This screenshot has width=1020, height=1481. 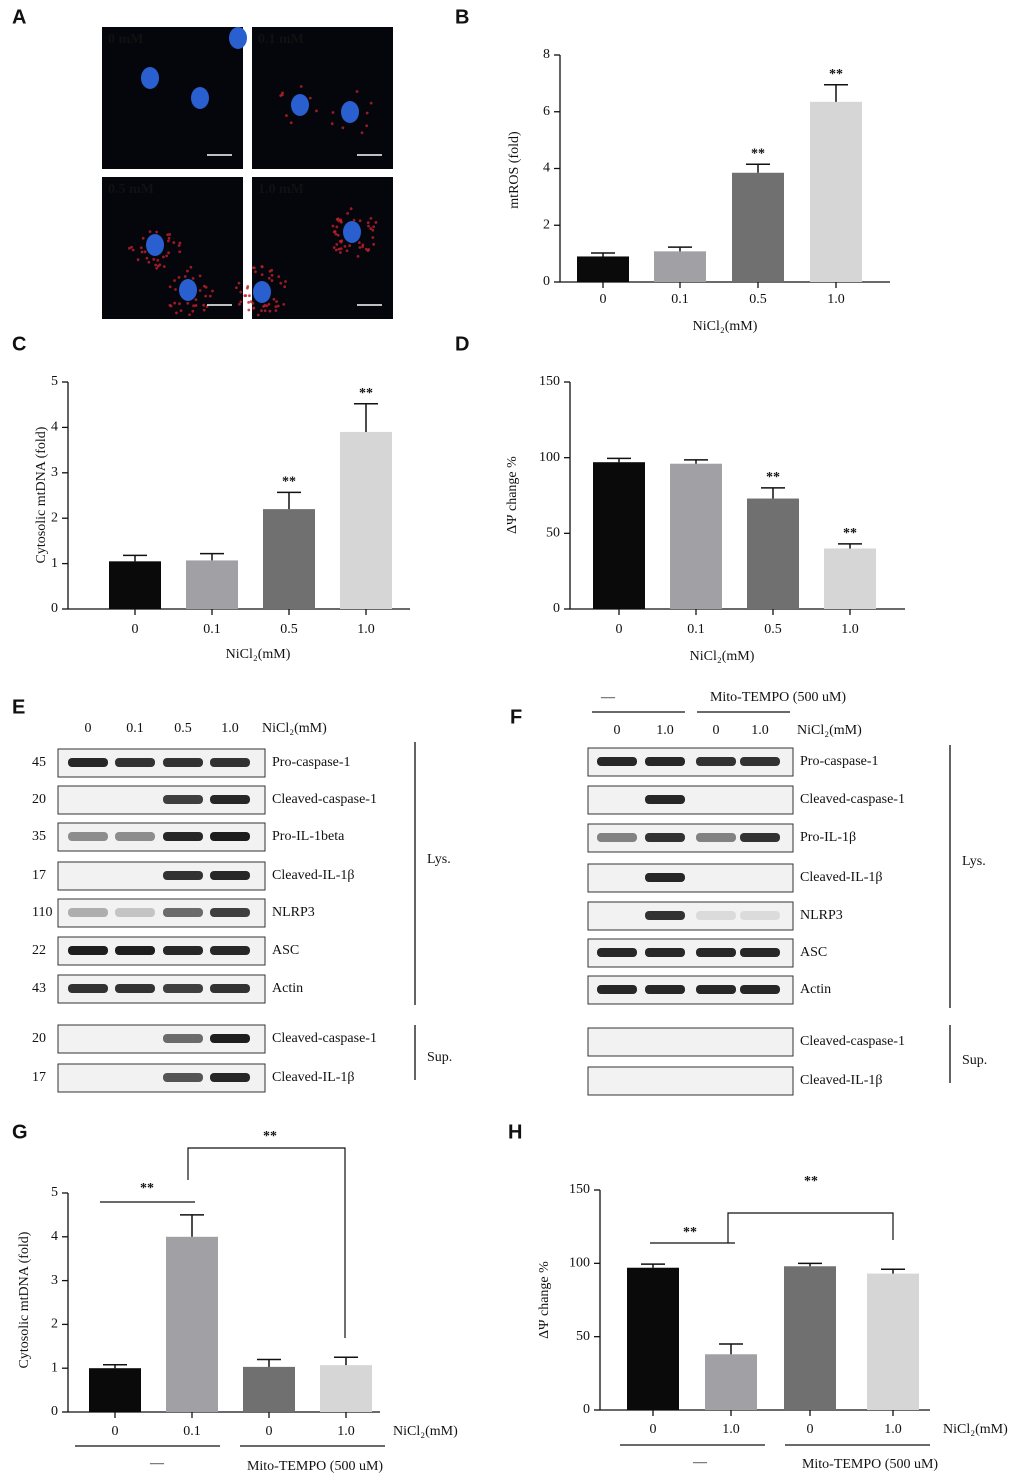 I want to click on molecular-weight: 45, so click(x=39, y=762).